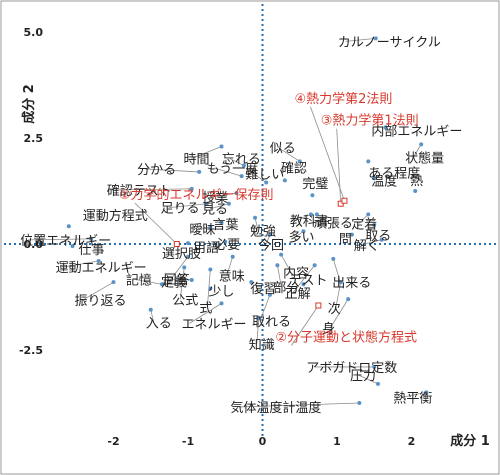 This screenshot has width=500, height=475. What do you see at coordinates (263, 289) in the screenshot?
I see `point-label: 復習` at bounding box center [263, 289].